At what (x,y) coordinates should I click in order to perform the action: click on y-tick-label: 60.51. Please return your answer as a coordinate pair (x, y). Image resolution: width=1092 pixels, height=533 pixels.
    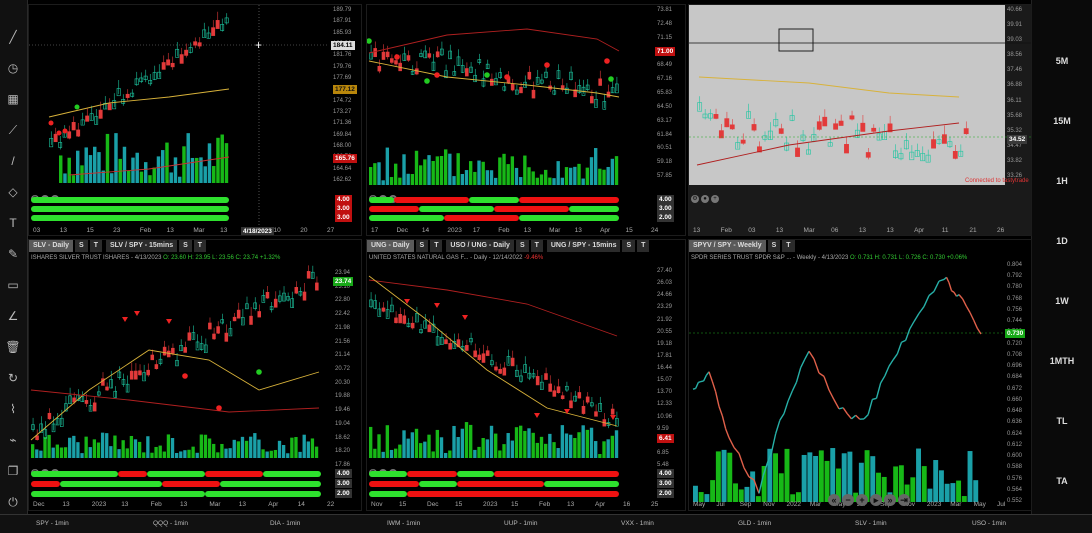
    Looking at the image, I should click on (664, 148).